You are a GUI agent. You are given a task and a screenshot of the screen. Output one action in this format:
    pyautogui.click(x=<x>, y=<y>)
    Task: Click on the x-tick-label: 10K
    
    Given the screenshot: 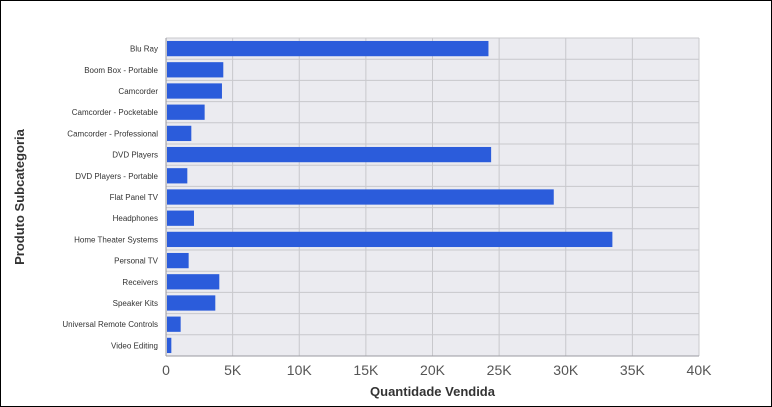 What is the action you would take?
    pyautogui.click(x=300, y=370)
    